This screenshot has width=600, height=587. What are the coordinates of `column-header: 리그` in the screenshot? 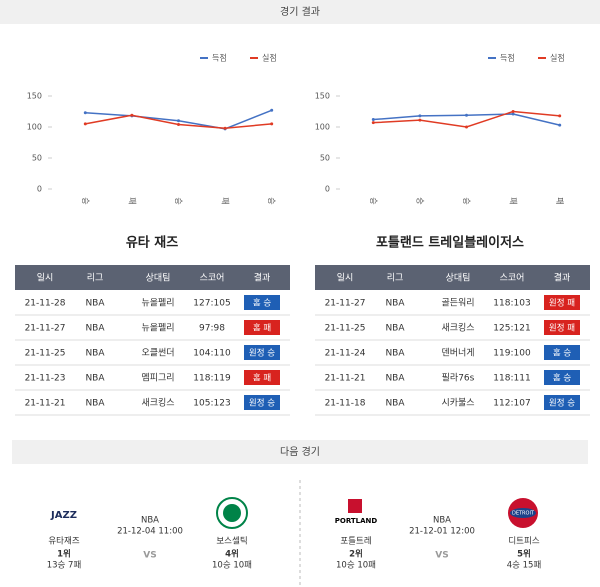 It's located at (95, 278).